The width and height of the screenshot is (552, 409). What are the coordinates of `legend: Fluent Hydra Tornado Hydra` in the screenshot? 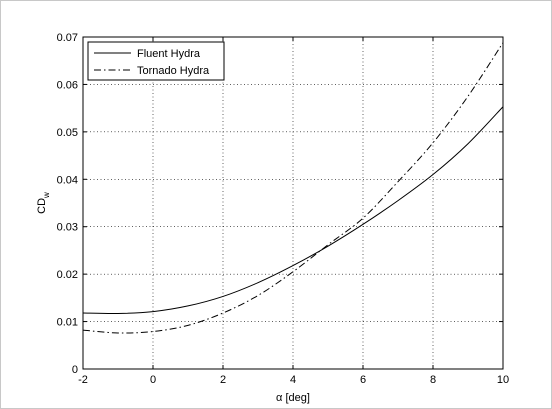 It's located at (156, 61).